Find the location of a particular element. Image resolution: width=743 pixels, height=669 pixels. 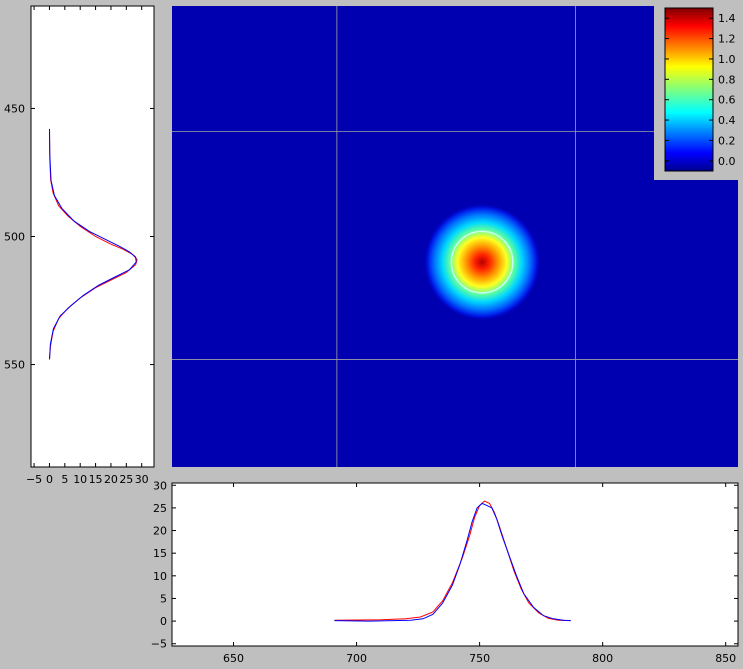

horizontal-profile-ytick-label: 0 is located at coordinates (163, 621).